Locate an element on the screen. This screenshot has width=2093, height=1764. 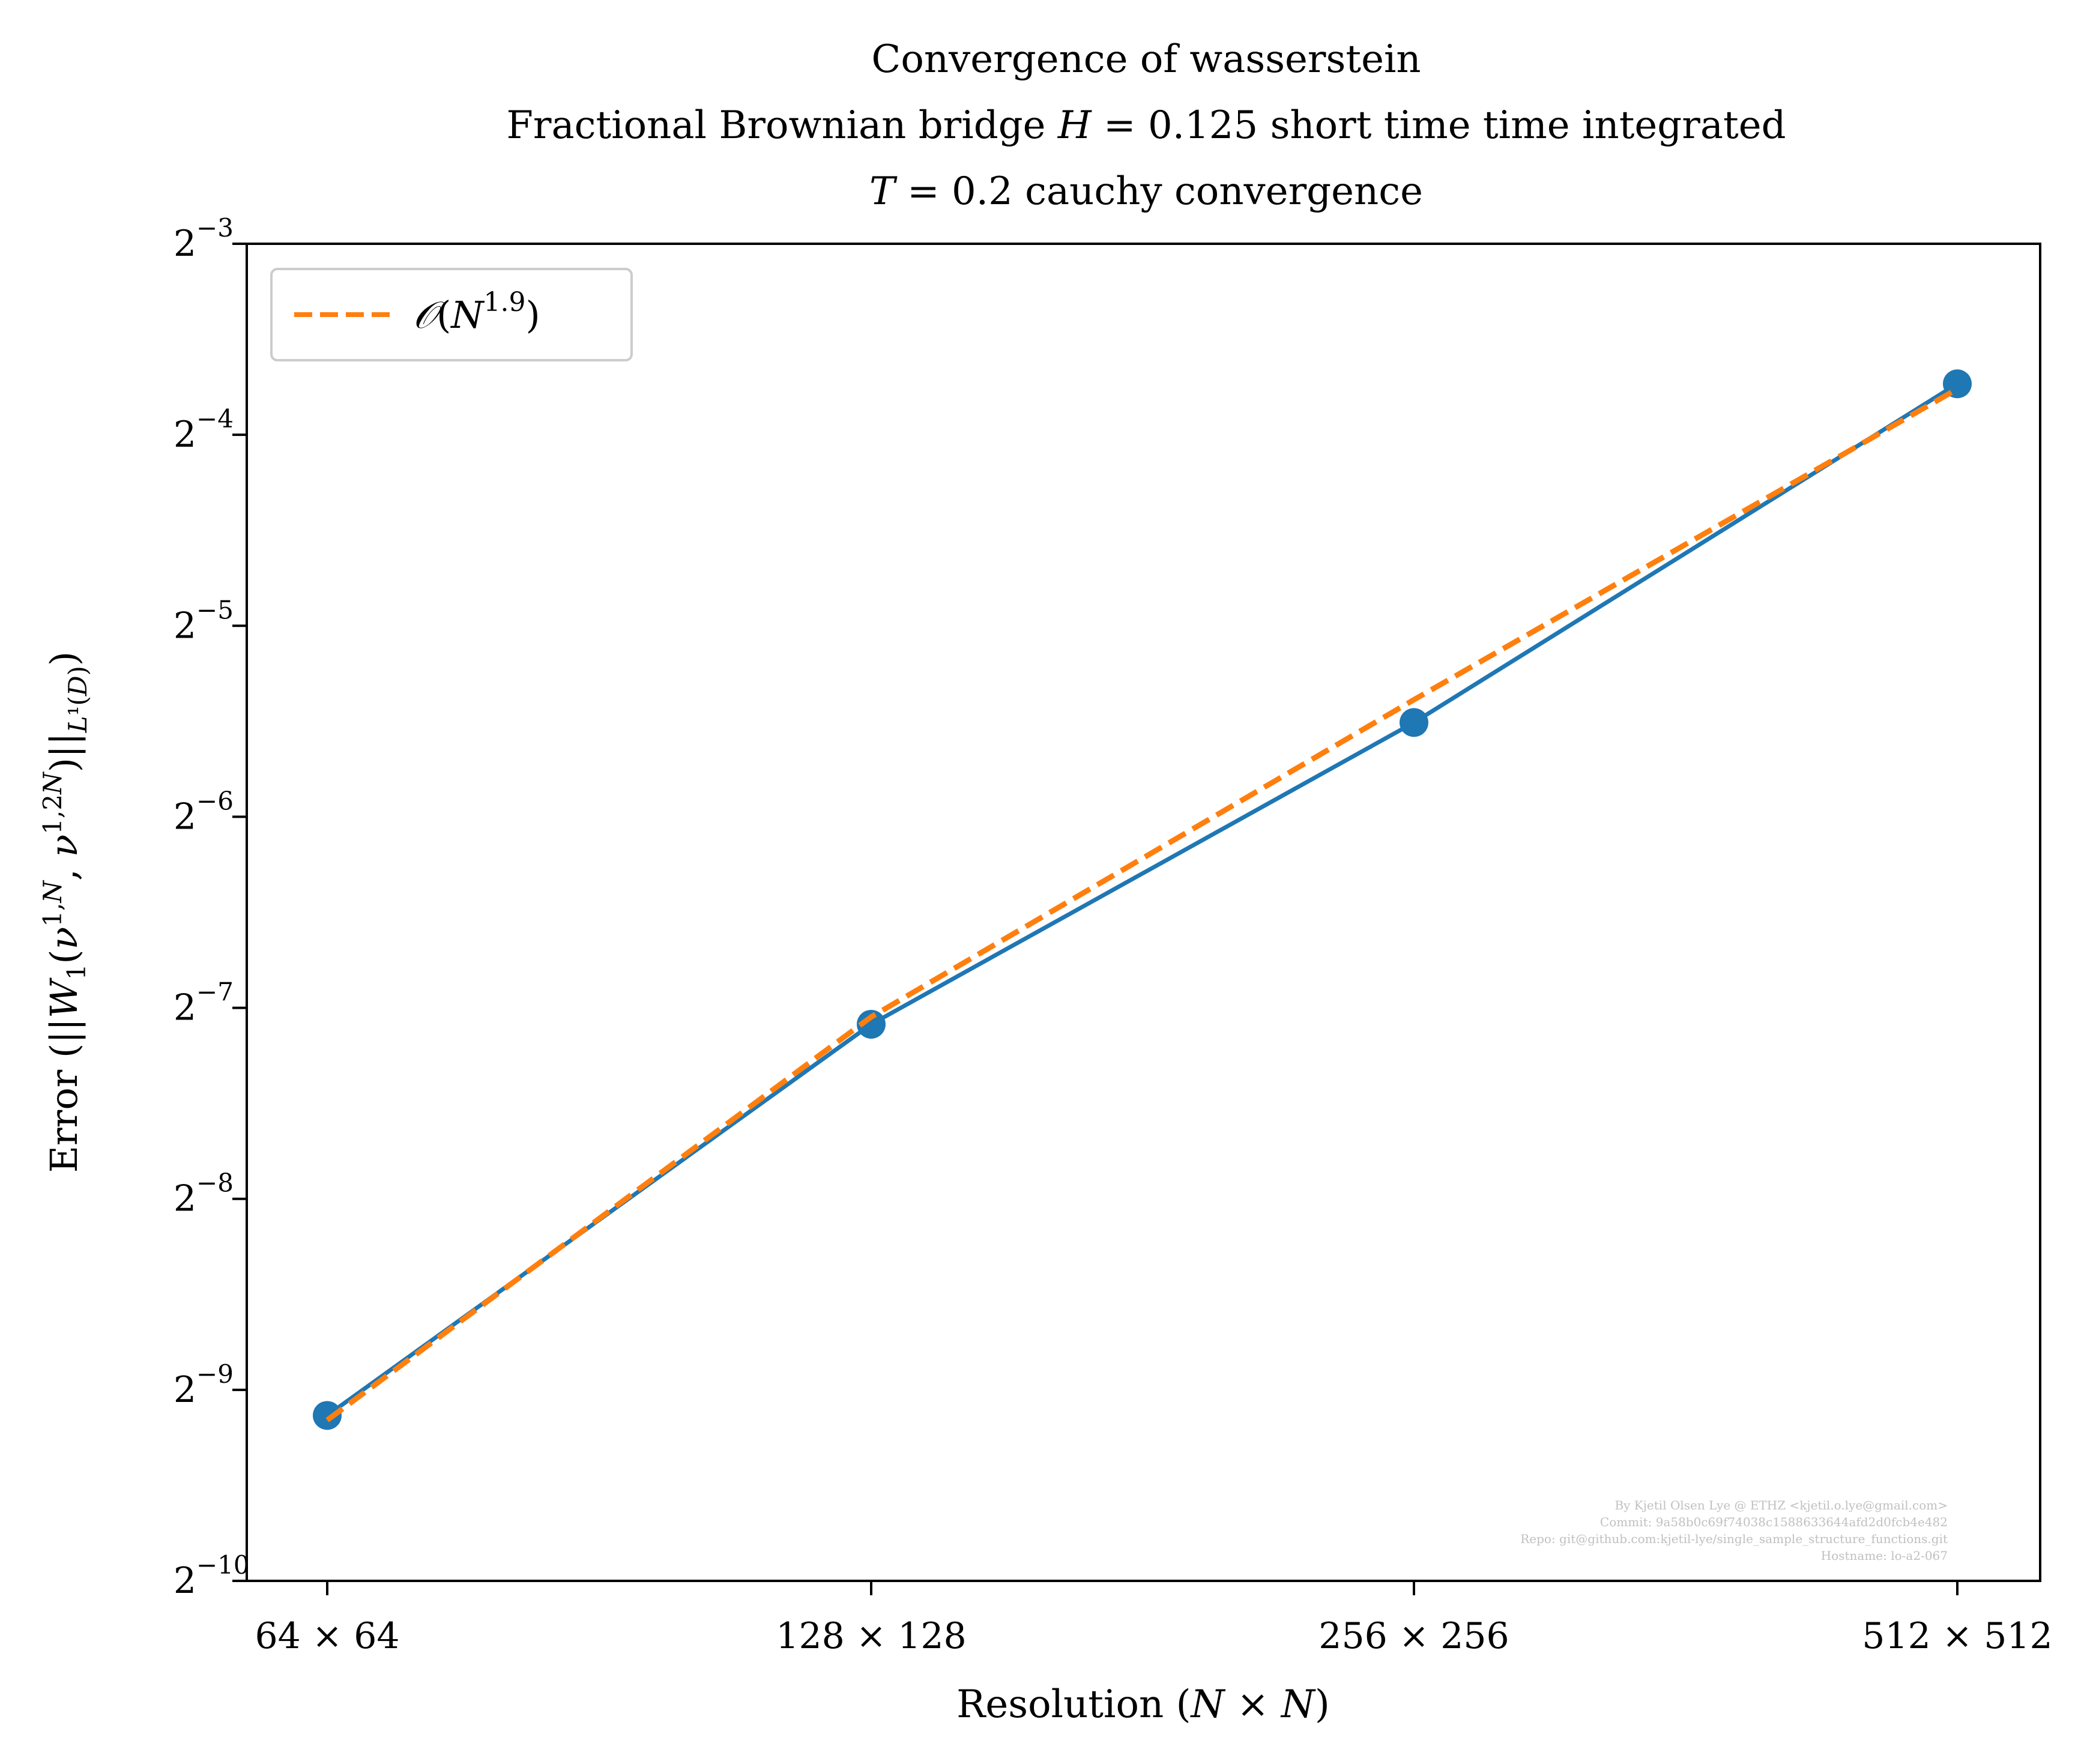
y-tick-exponent: −6 is located at coordinates (215, 800).